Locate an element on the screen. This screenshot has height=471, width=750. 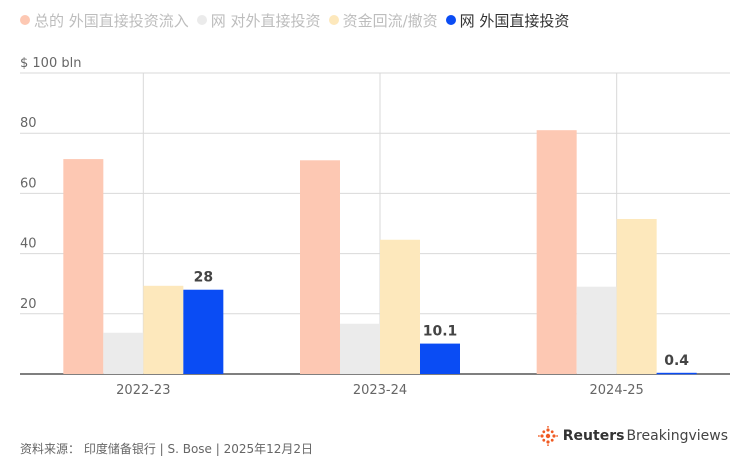
chart-legend: 总的 外国直接投资流入 网 对外直接投资 资金回流/撤资 网 外国直接投资 is located at coordinates (298, 20).